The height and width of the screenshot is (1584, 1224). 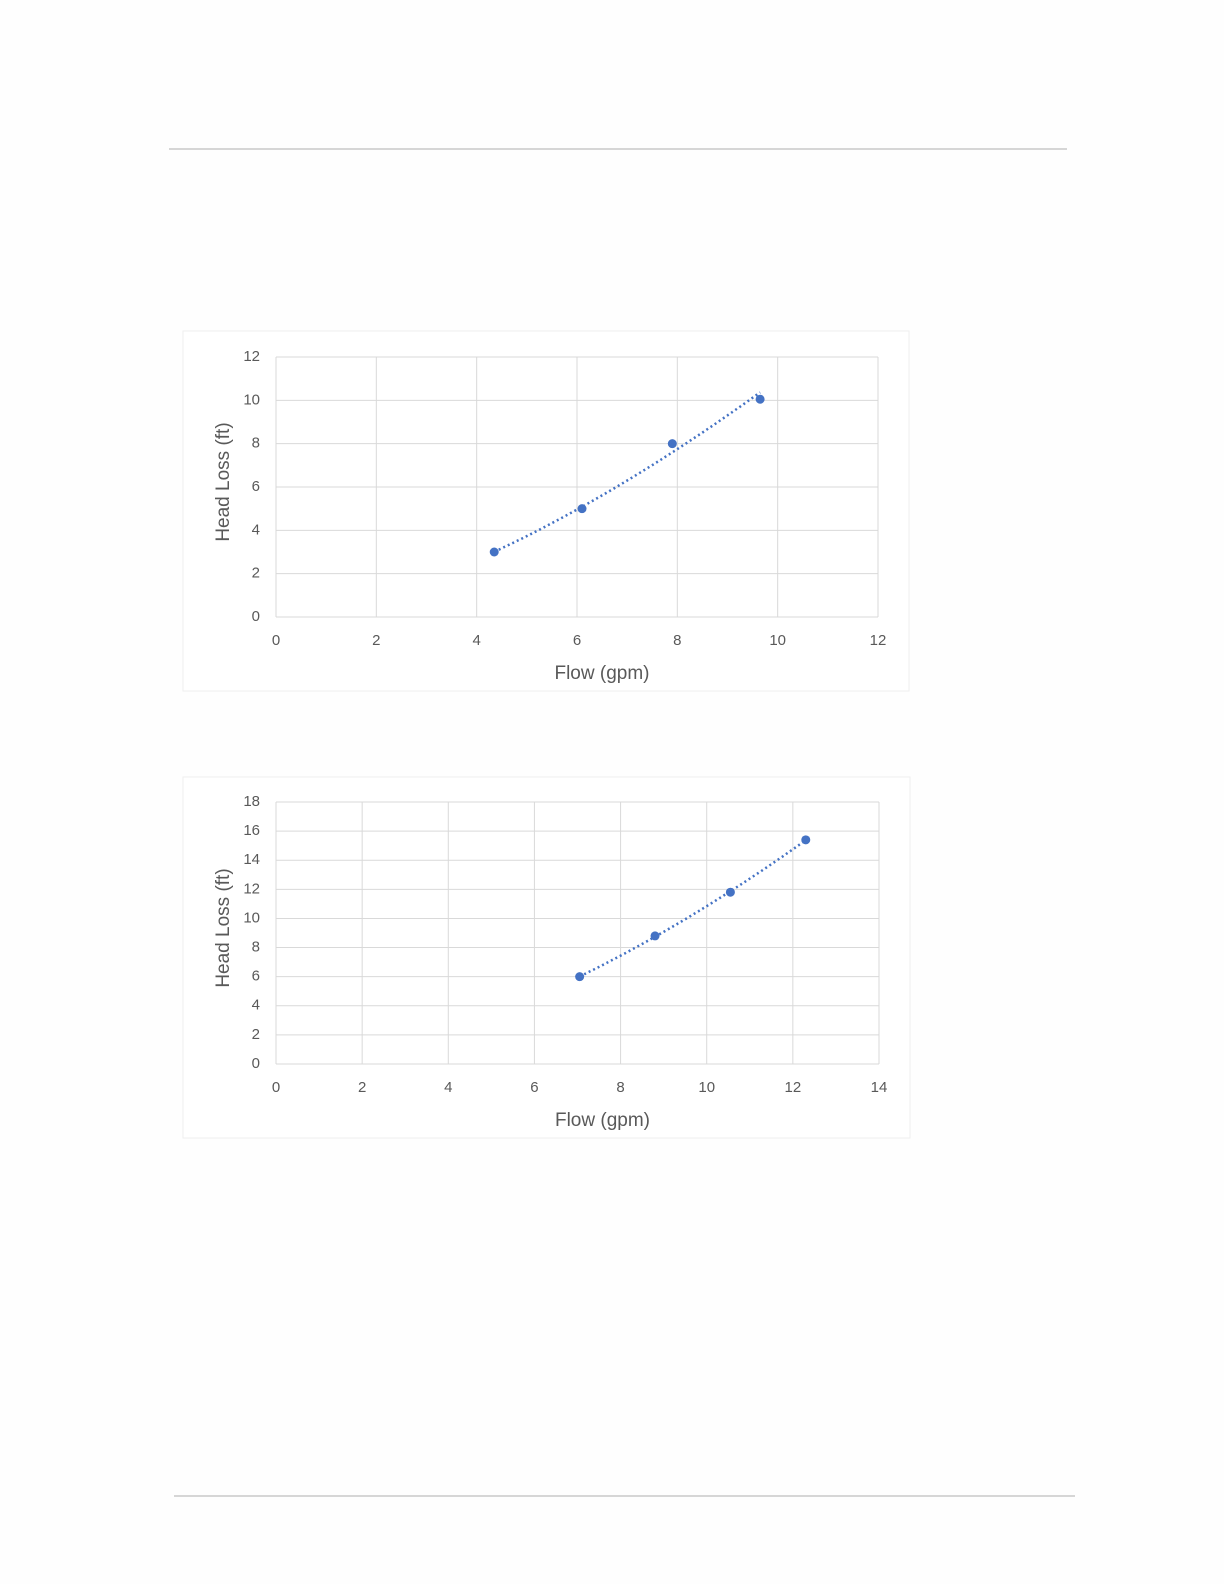 What do you see at coordinates (251, 859) in the screenshot?
I see `y-tick-label: 14` at bounding box center [251, 859].